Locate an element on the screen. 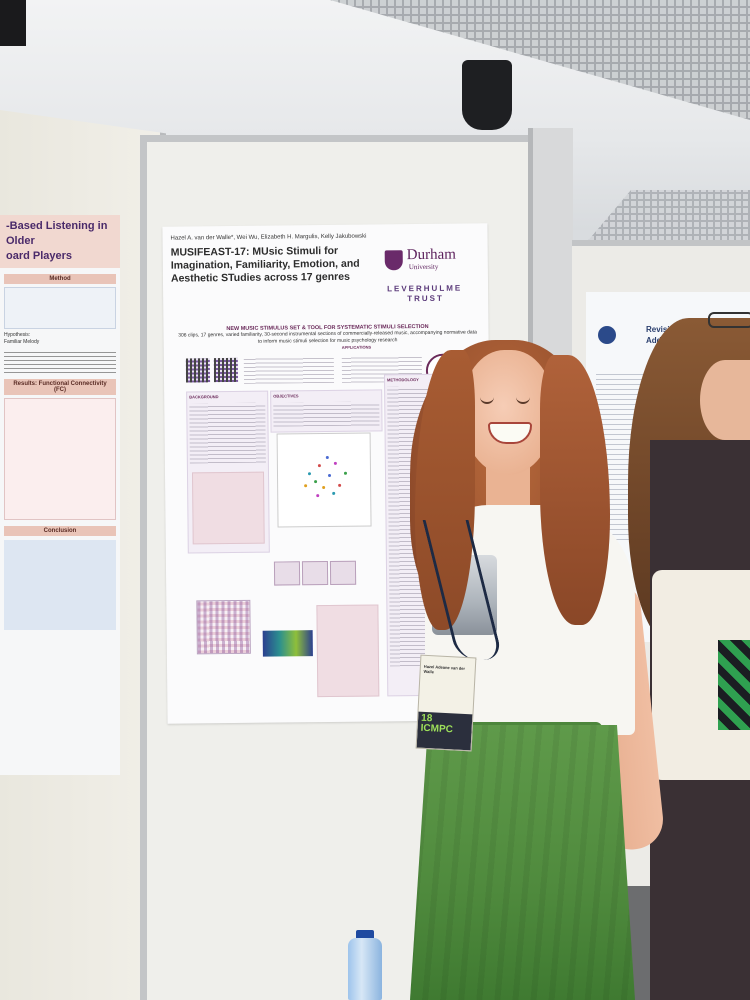  spotlight is located at coordinates (487, 95).